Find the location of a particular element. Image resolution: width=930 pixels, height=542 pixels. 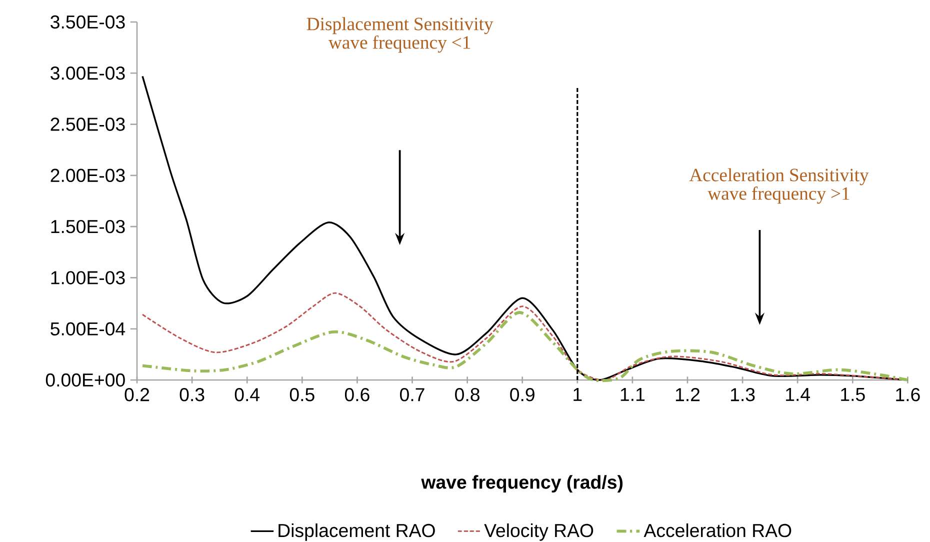

legend-label: Acceleration RAO is located at coordinates (718, 530).